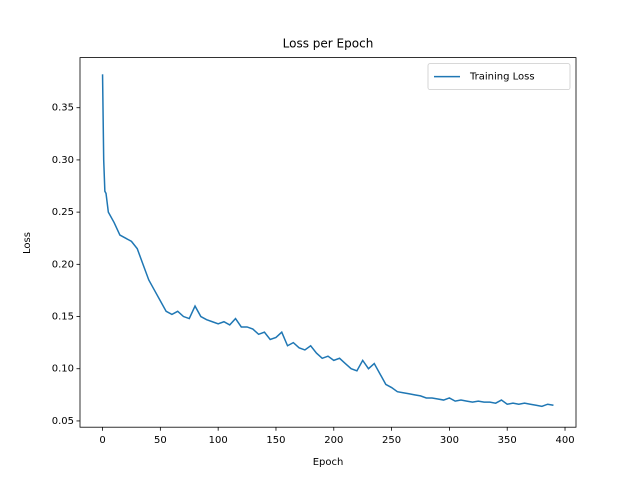  I want to click on x-tick-label: 400, so click(564, 440).